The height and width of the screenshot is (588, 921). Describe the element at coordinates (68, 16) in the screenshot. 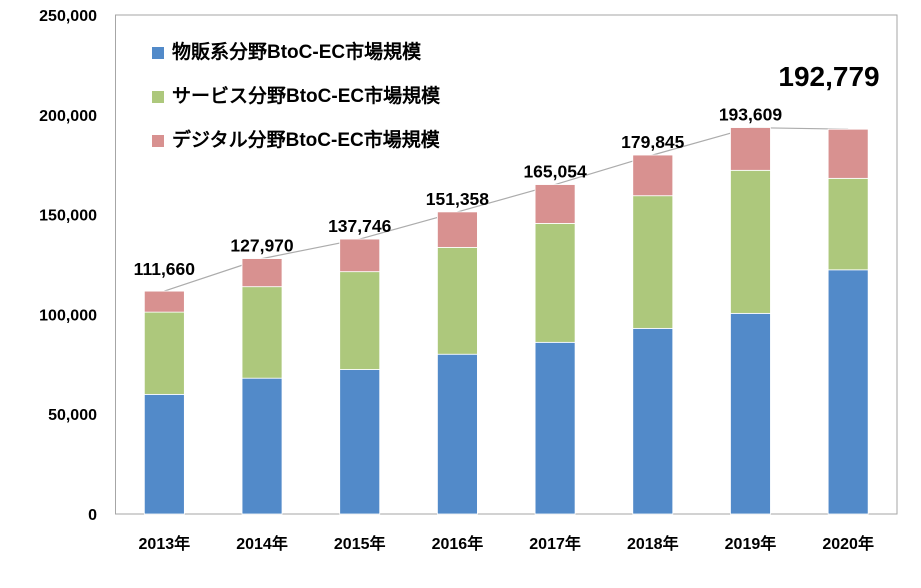

I see `y-tick-label: 250,000` at that location.